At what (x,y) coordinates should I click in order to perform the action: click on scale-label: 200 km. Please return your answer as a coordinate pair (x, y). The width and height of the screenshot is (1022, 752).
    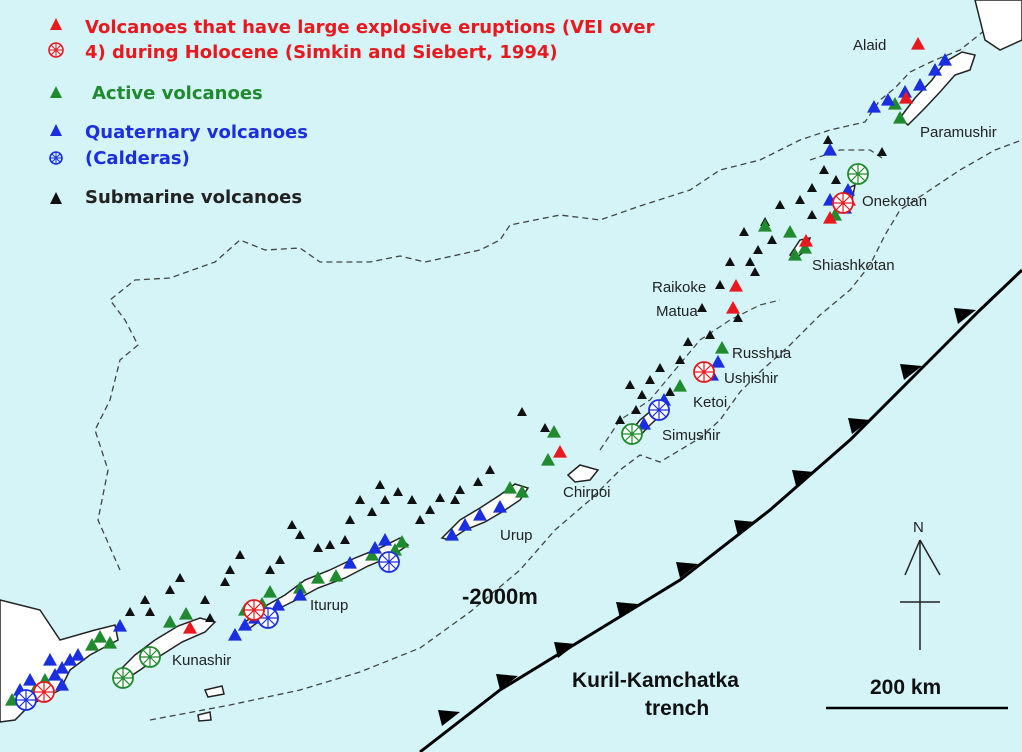
    Looking at the image, I should click on (905, 687).